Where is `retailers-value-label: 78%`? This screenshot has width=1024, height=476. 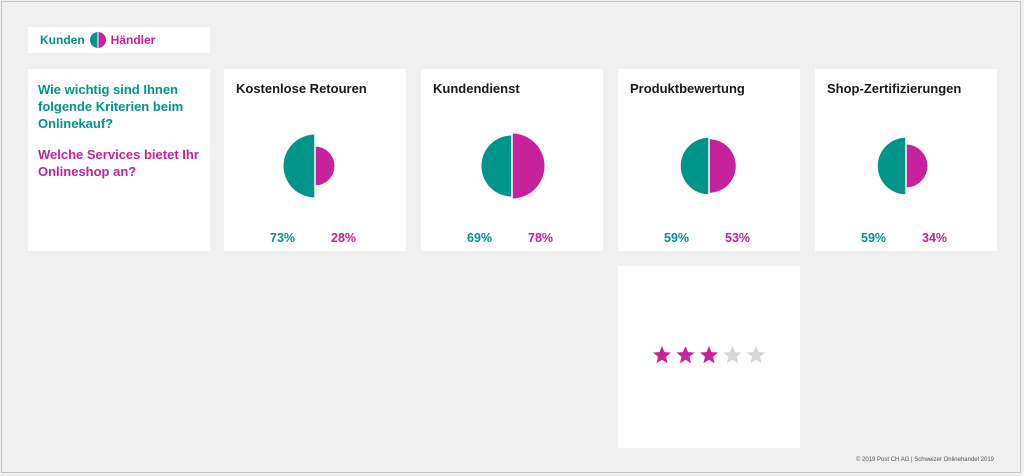 retailers-value-label: 78% is located at coordinates (541, 238).